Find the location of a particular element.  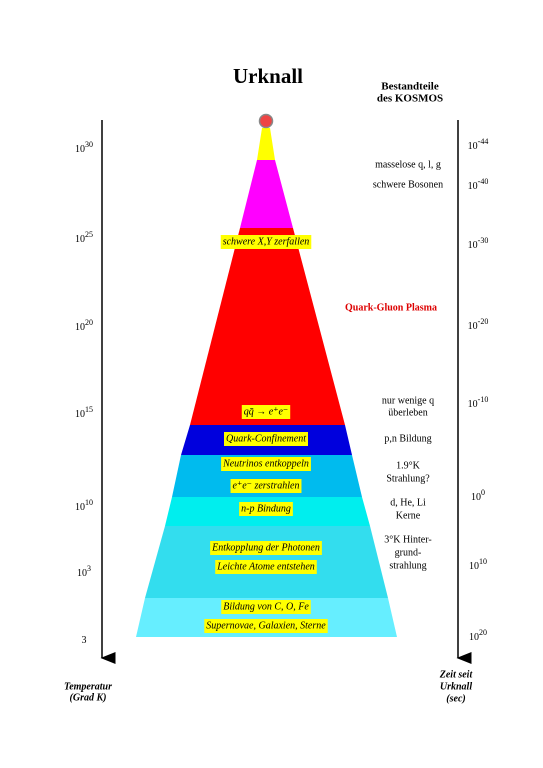

annotation: Strahlung? is located at coordinates (408, 478).